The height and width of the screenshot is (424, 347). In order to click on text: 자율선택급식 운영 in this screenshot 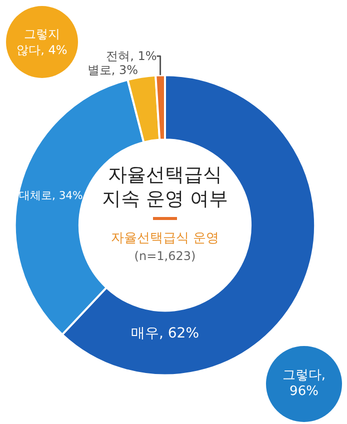, I will do `click(165, 238)`.